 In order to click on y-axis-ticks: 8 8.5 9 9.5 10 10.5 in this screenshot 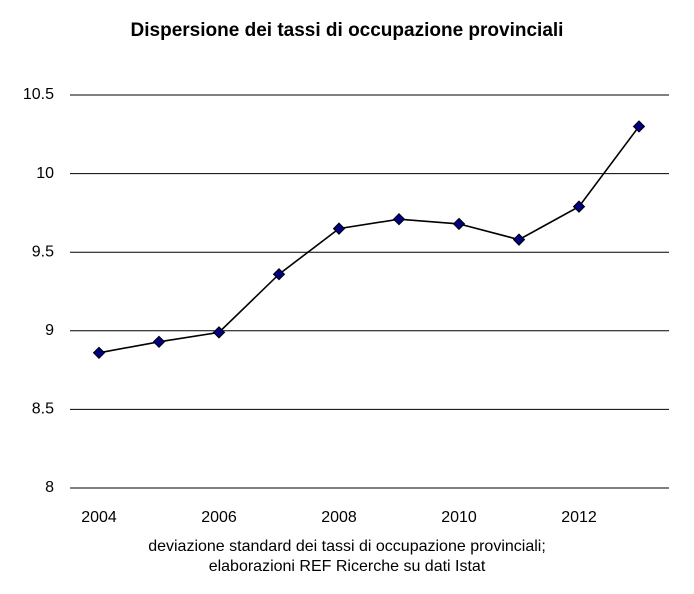, I will do `click(38, 291)`.